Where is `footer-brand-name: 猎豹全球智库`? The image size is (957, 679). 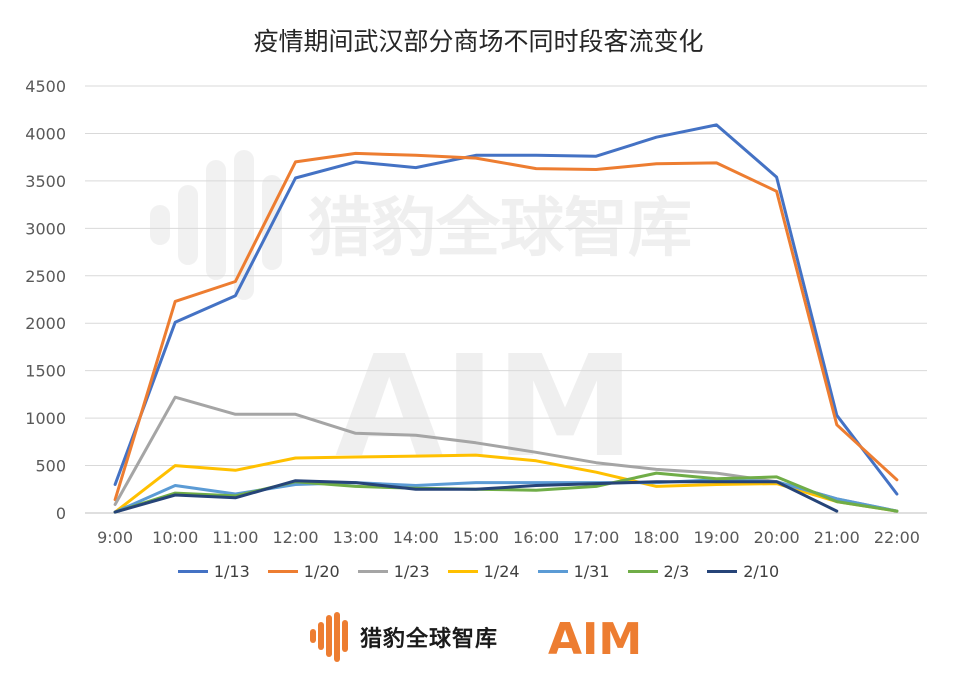
footer-brand-name: 猎豹全球智库 is located at coordinates (429, 639).